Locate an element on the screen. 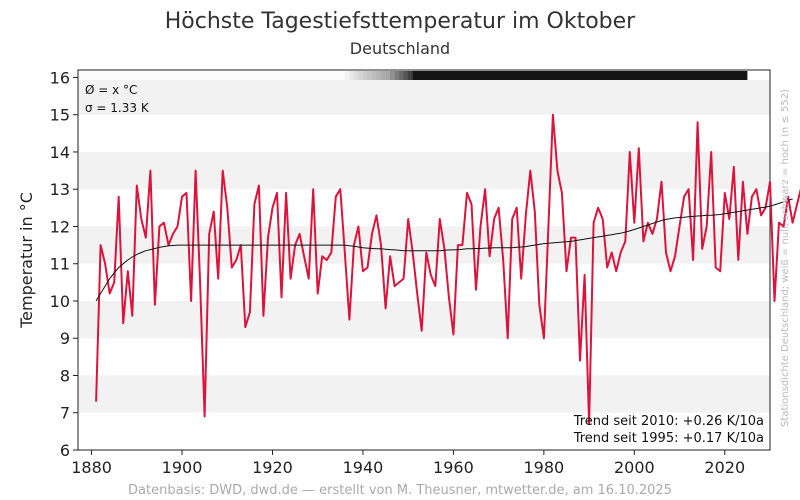 The width and height of the screenshot is (800, 500). x-tick-label: 2000 is located at coordinates (634, 467).